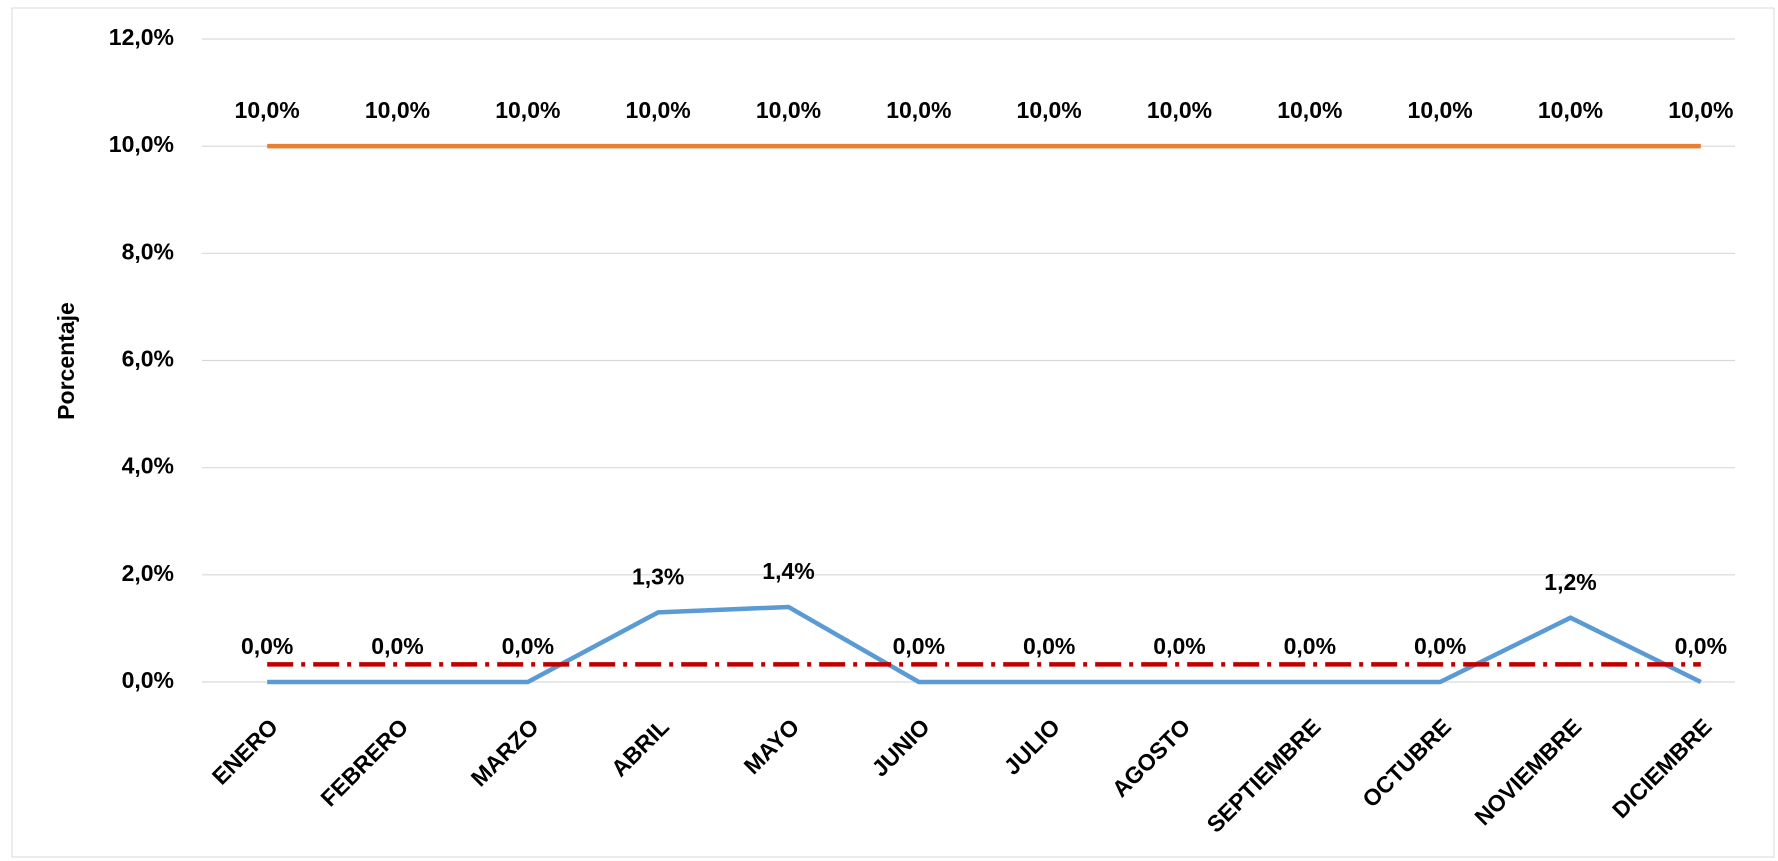 This screenshot has width=1778, height=861. I want to click on data-label: 1,2%, so click(1570, 582).